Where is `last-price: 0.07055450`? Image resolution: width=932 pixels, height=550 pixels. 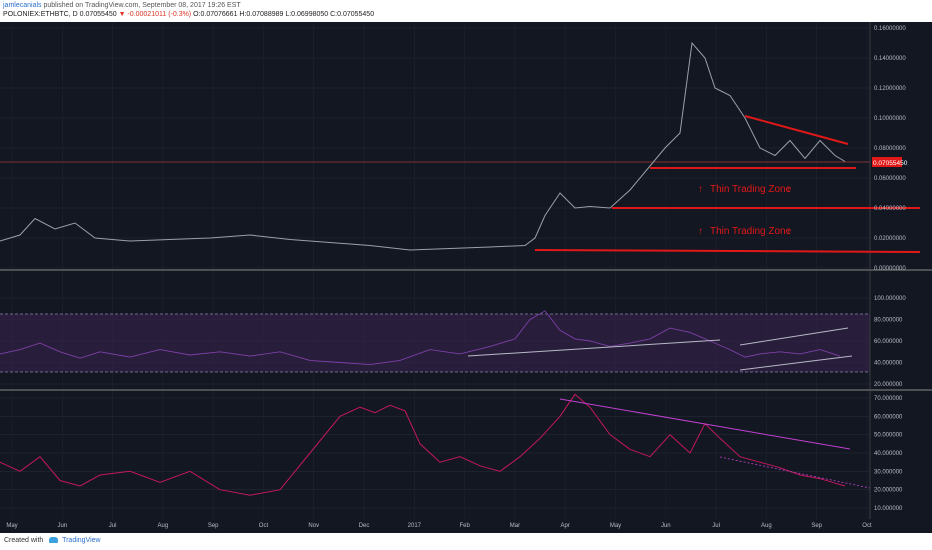 last-price: 0.07055450 is located at coordinates (98, 14).